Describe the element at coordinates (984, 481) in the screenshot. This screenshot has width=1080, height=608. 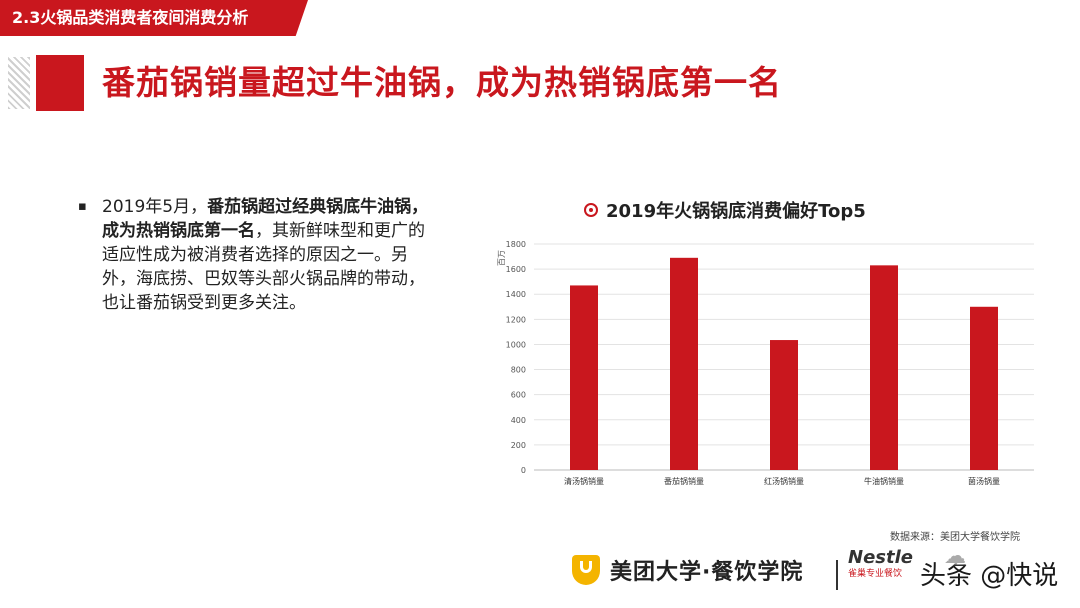
I see `x-tick-label: 菌汤锅量` at that location.